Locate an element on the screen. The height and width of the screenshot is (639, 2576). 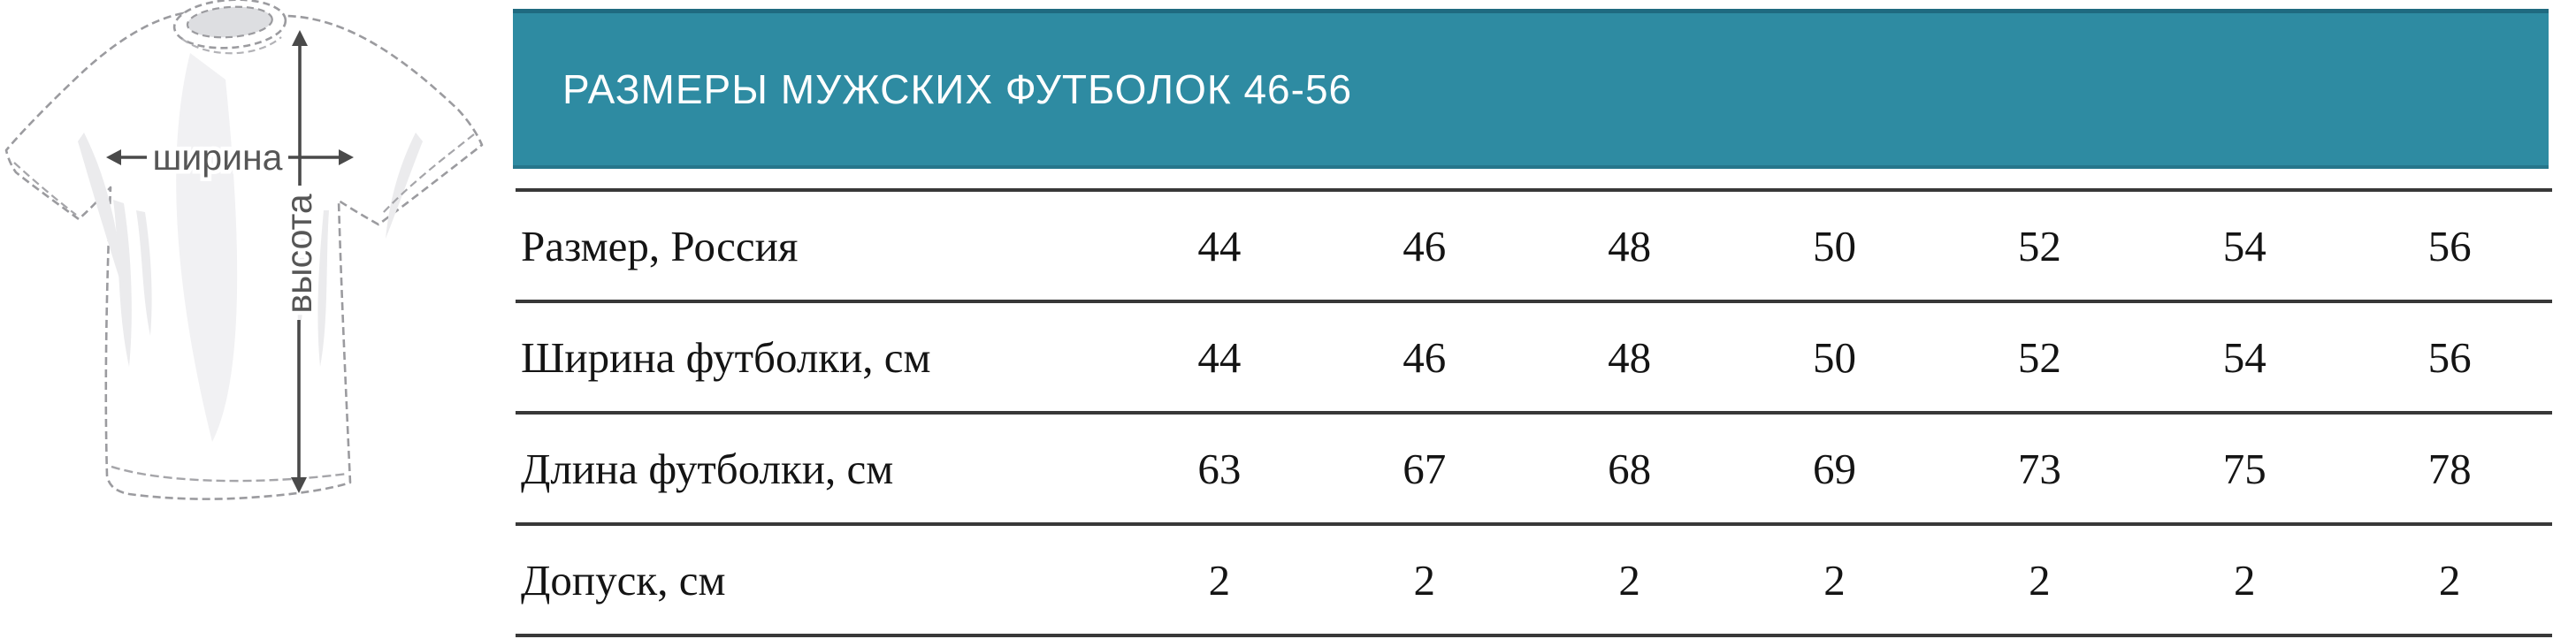
tshirt-hem-line is located at coordinates (230, 474).